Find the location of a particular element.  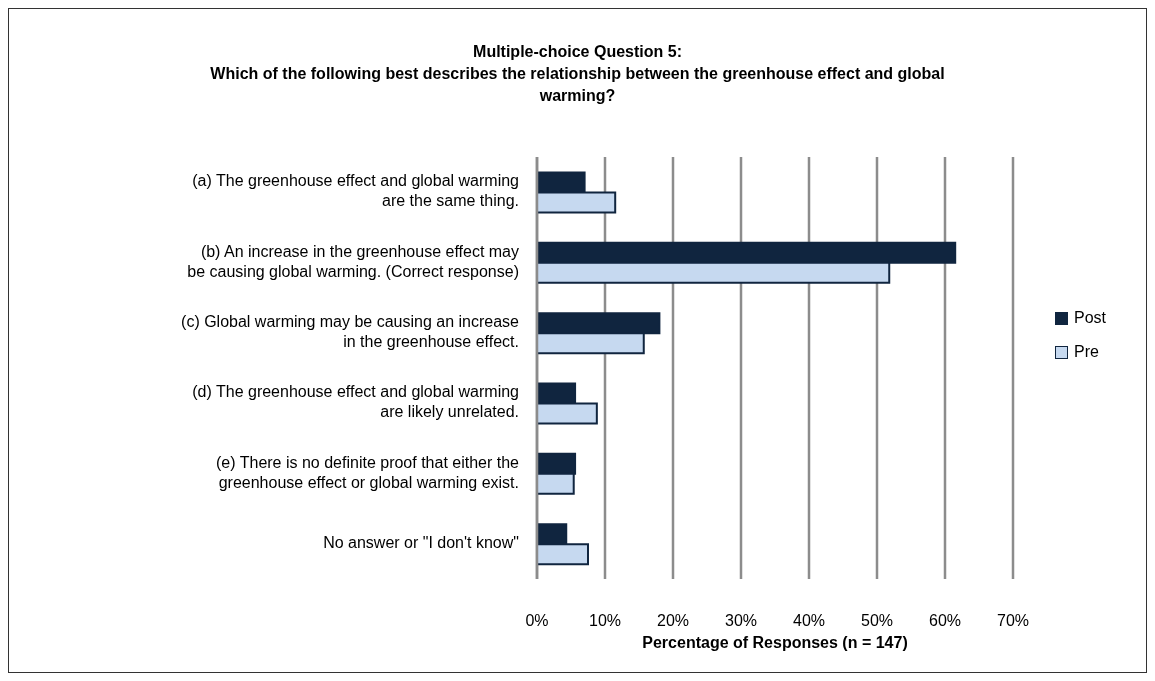

x-tick-label: 30% is located at coordinates (741, 621).